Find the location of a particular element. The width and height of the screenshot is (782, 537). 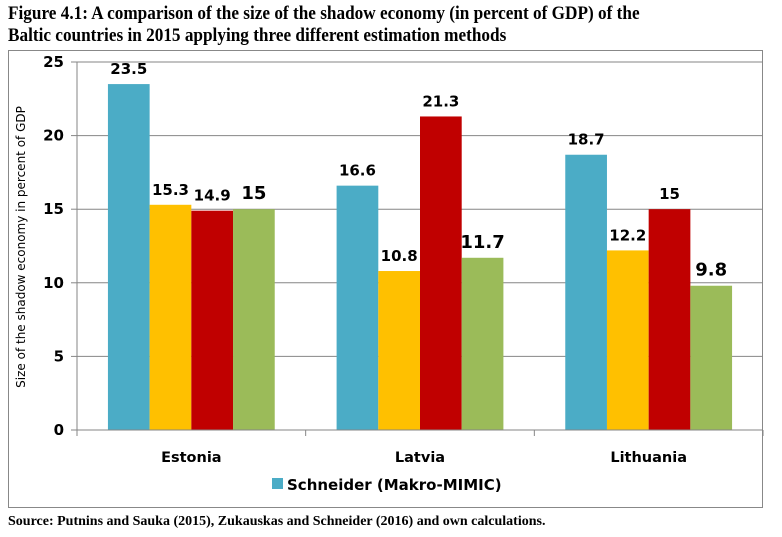

y-tick-label: 15 is located at coordinates (53, 209).